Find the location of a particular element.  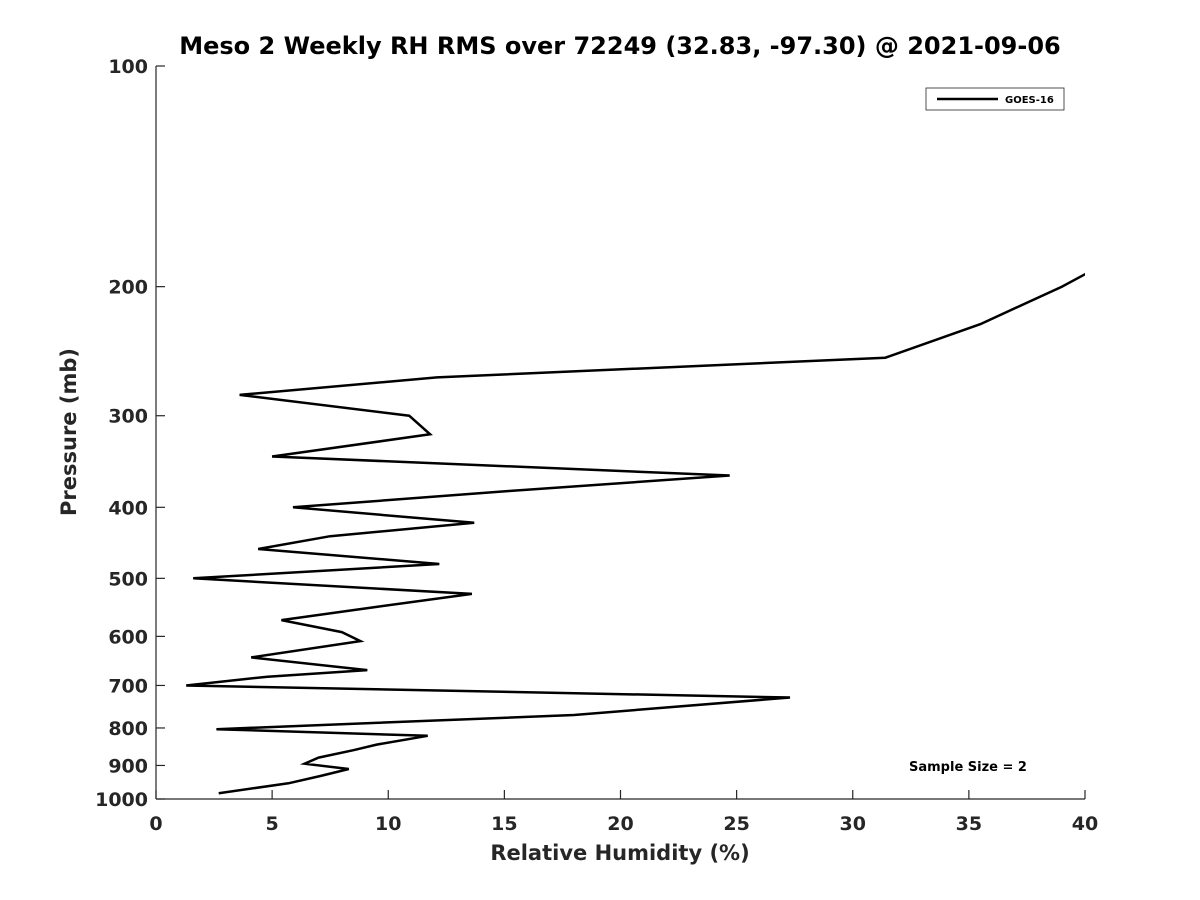

x-tick-label: 15 is located at coordinates (504, 824).